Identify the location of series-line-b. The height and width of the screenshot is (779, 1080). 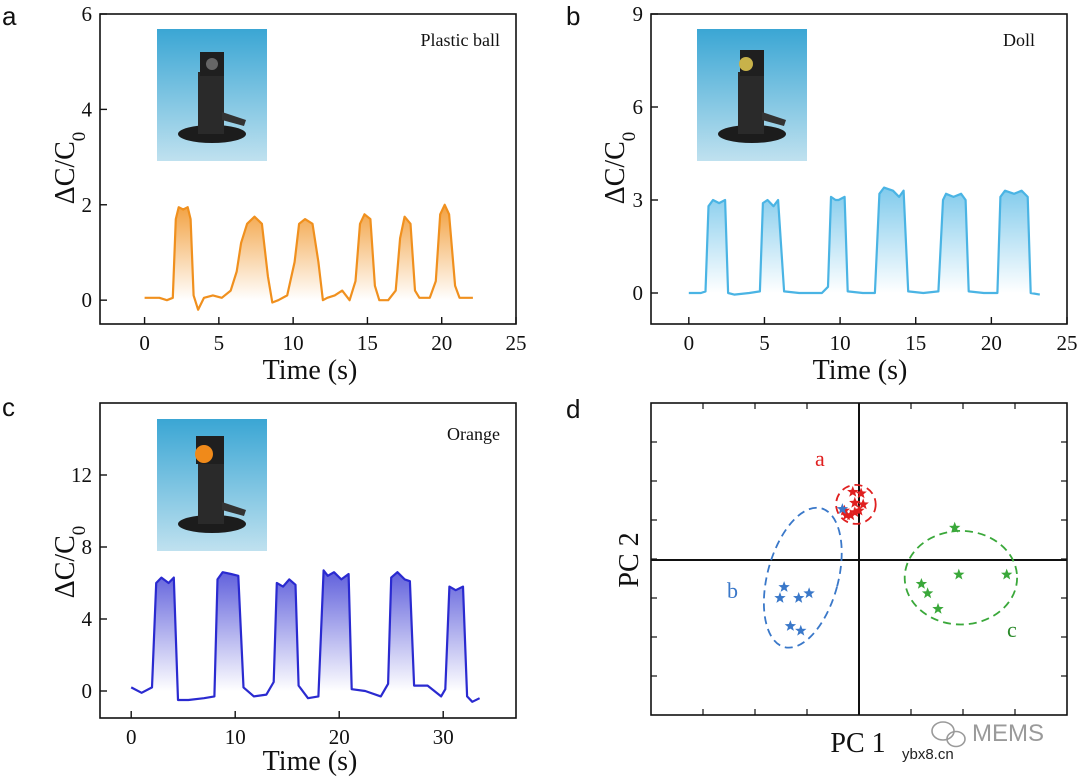
(864, 241).